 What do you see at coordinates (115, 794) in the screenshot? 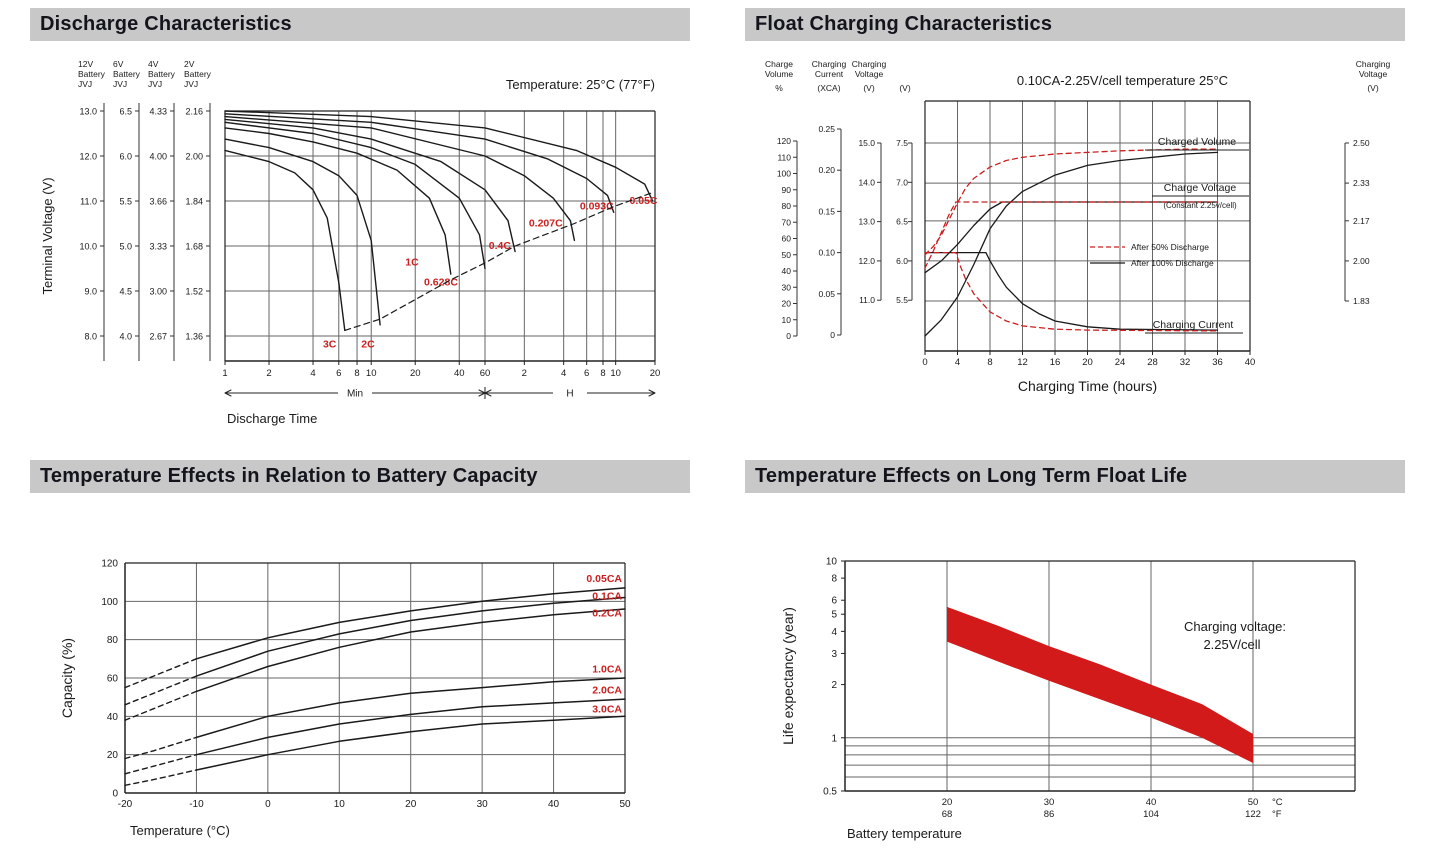
I see `y-tick-label: 0` at bounding box center [115, 794].